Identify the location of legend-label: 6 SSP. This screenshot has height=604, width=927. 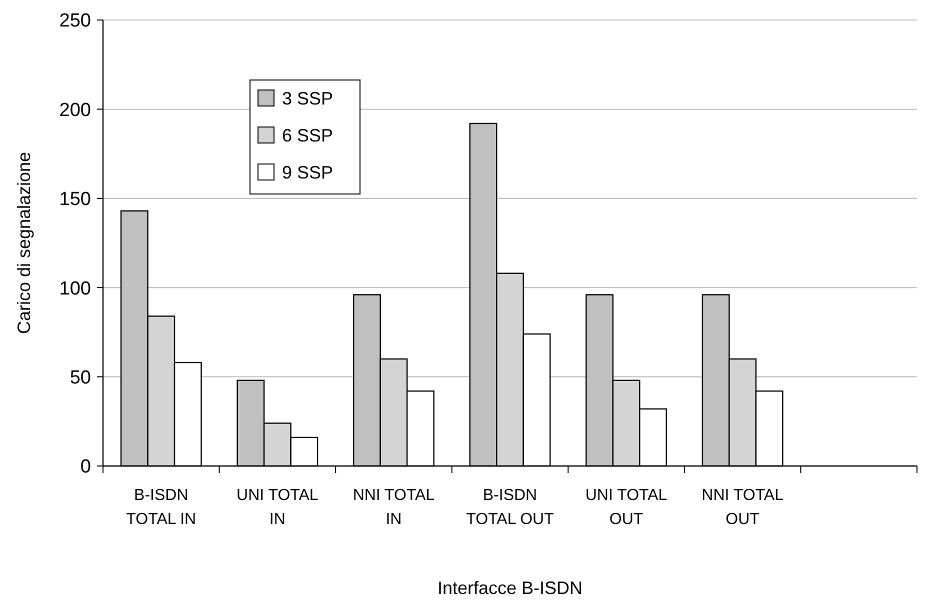
(308, 135).